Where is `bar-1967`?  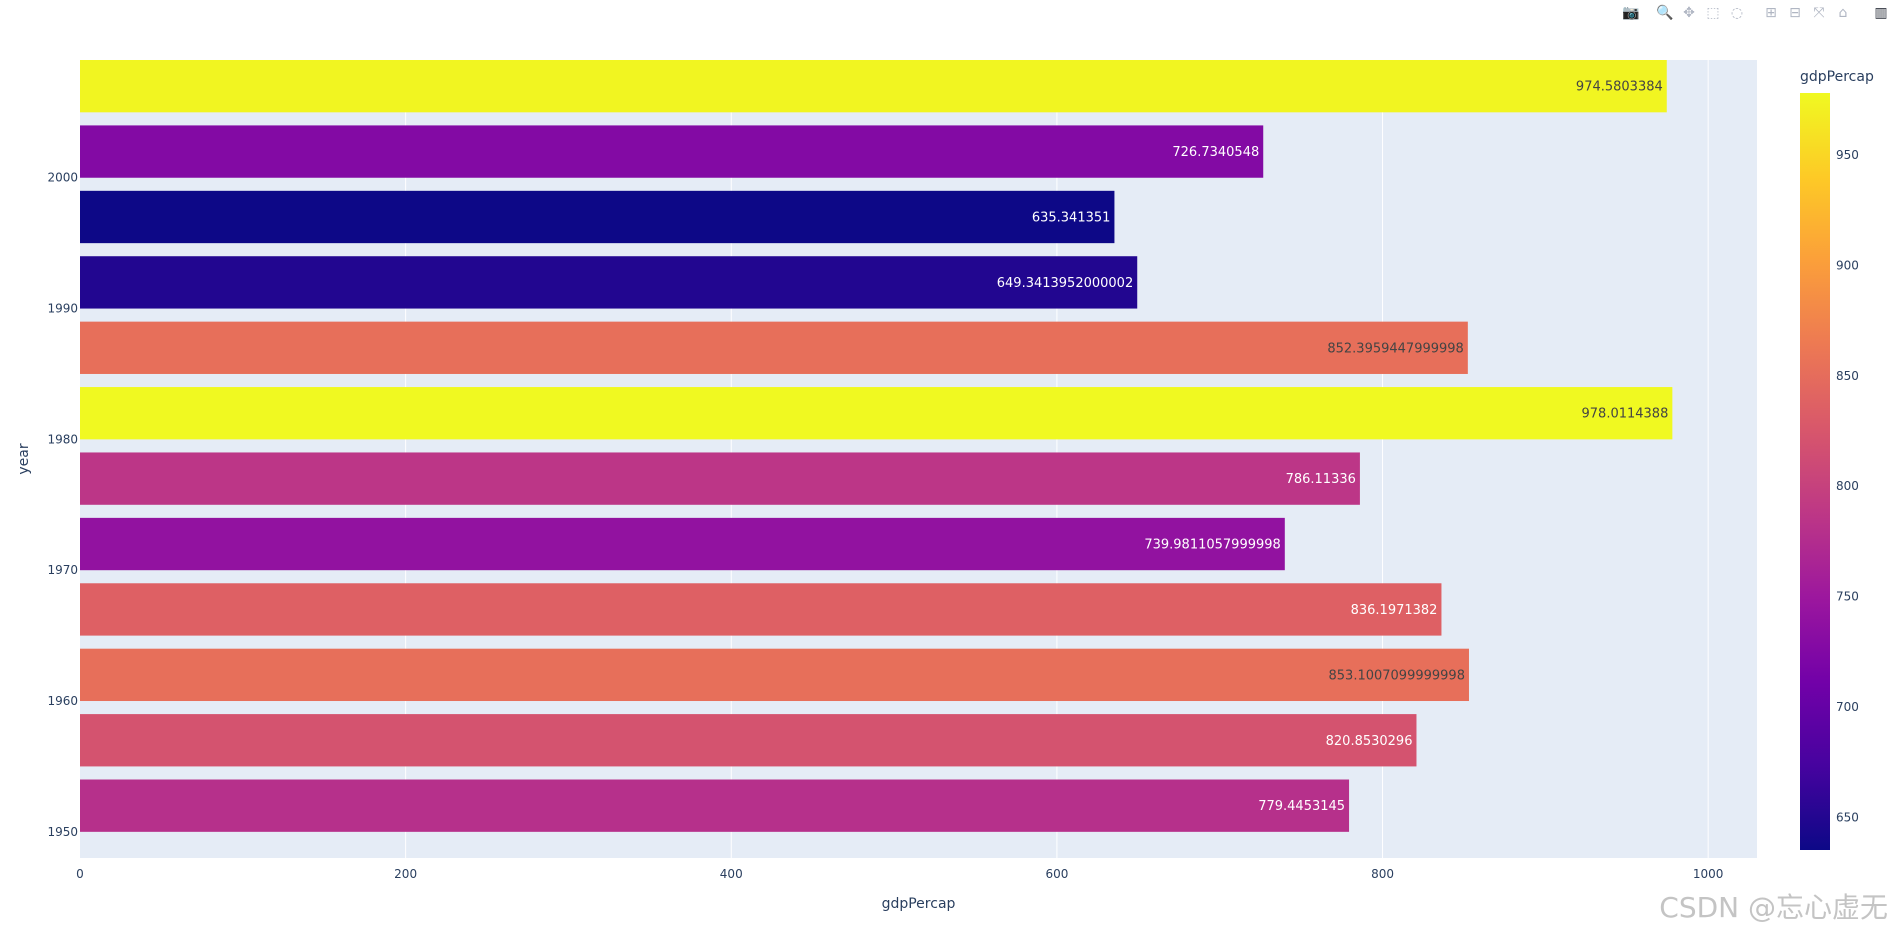 bar-1967 is located at coordinates (761, 609).